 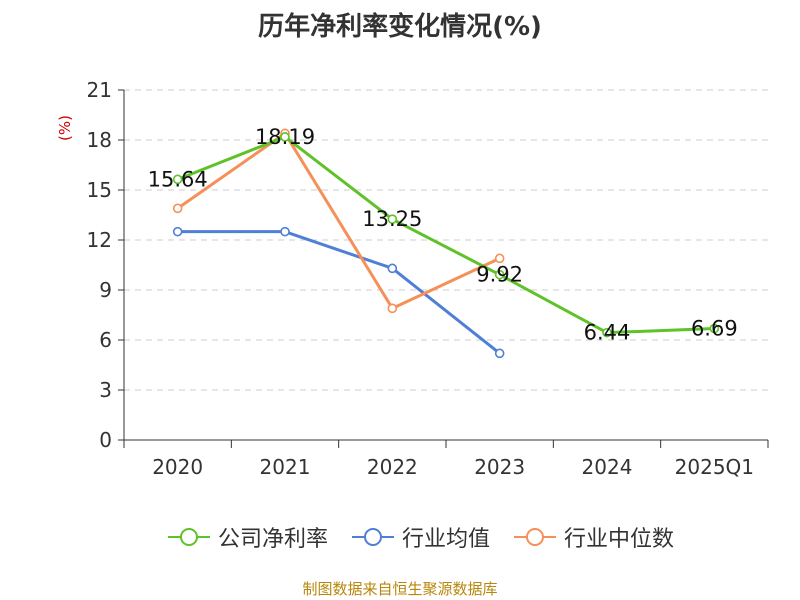 I want to click on y-tick-label: 15, so click(x=99, y=190).